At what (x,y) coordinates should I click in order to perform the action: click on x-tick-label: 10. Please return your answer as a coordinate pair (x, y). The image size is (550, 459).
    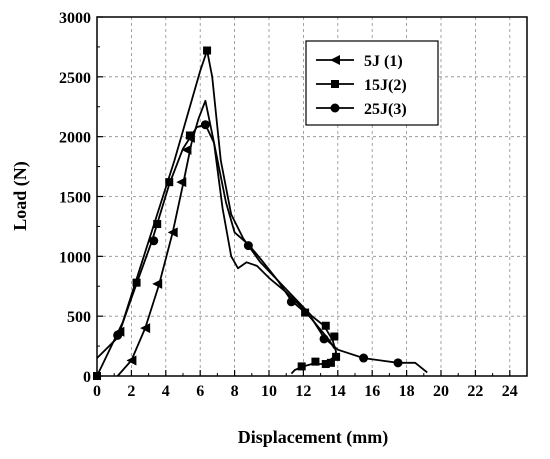
    Looking at the image, I should click on (269, 391).